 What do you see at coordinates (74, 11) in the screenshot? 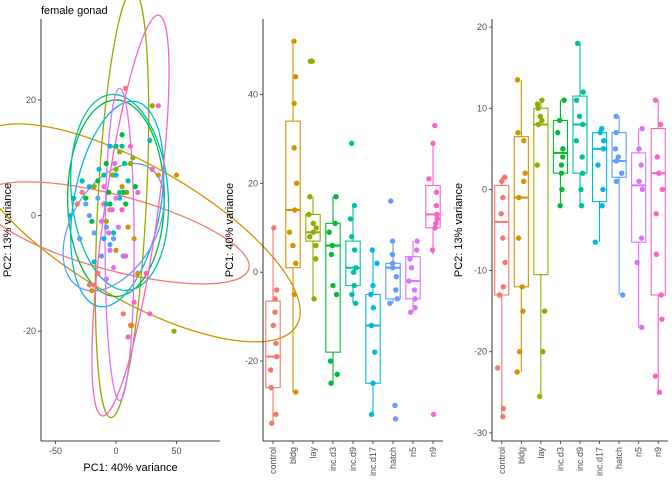
I see `figure-title: female gonad` at bounding box center [74, 11].